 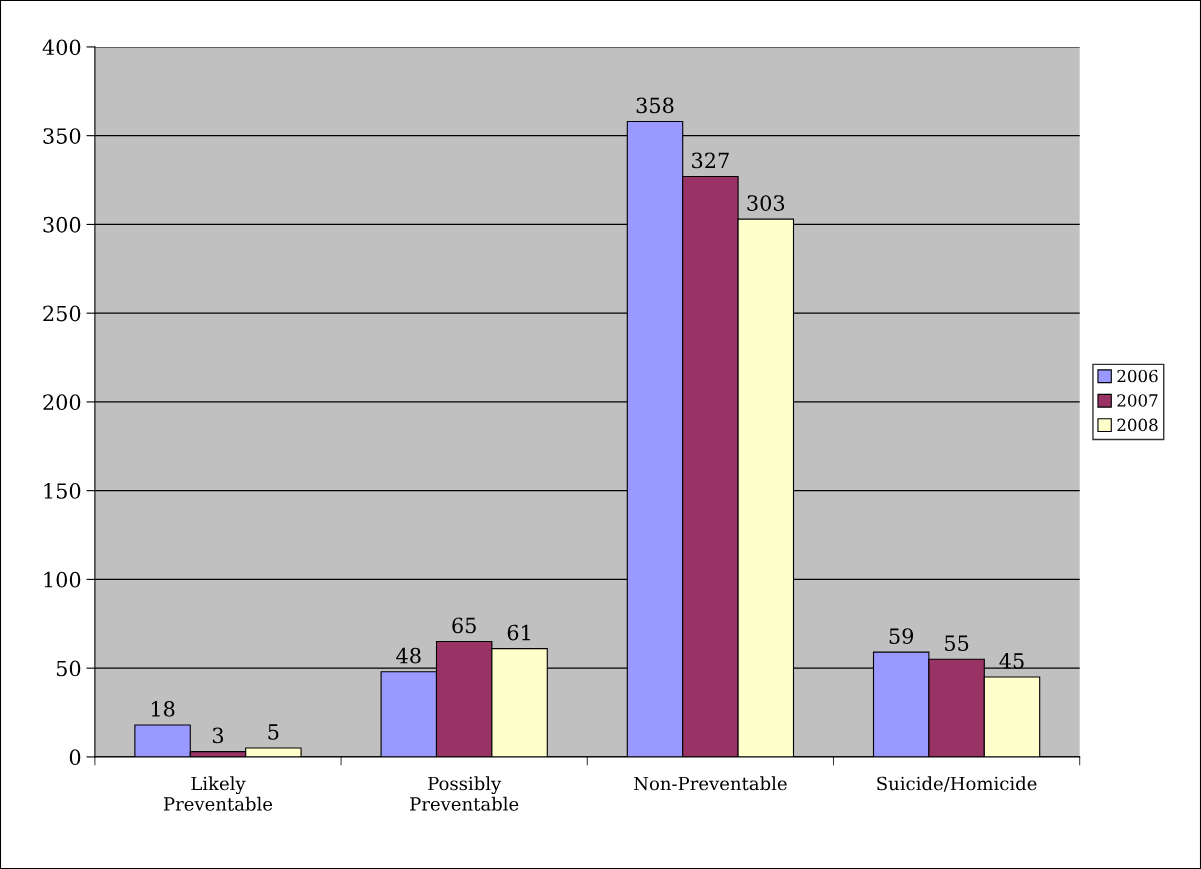 What do you see at coordinates (62, 224) in the screenshot?
I see `y-tick-label: 300` at bounding box center [62, 224].